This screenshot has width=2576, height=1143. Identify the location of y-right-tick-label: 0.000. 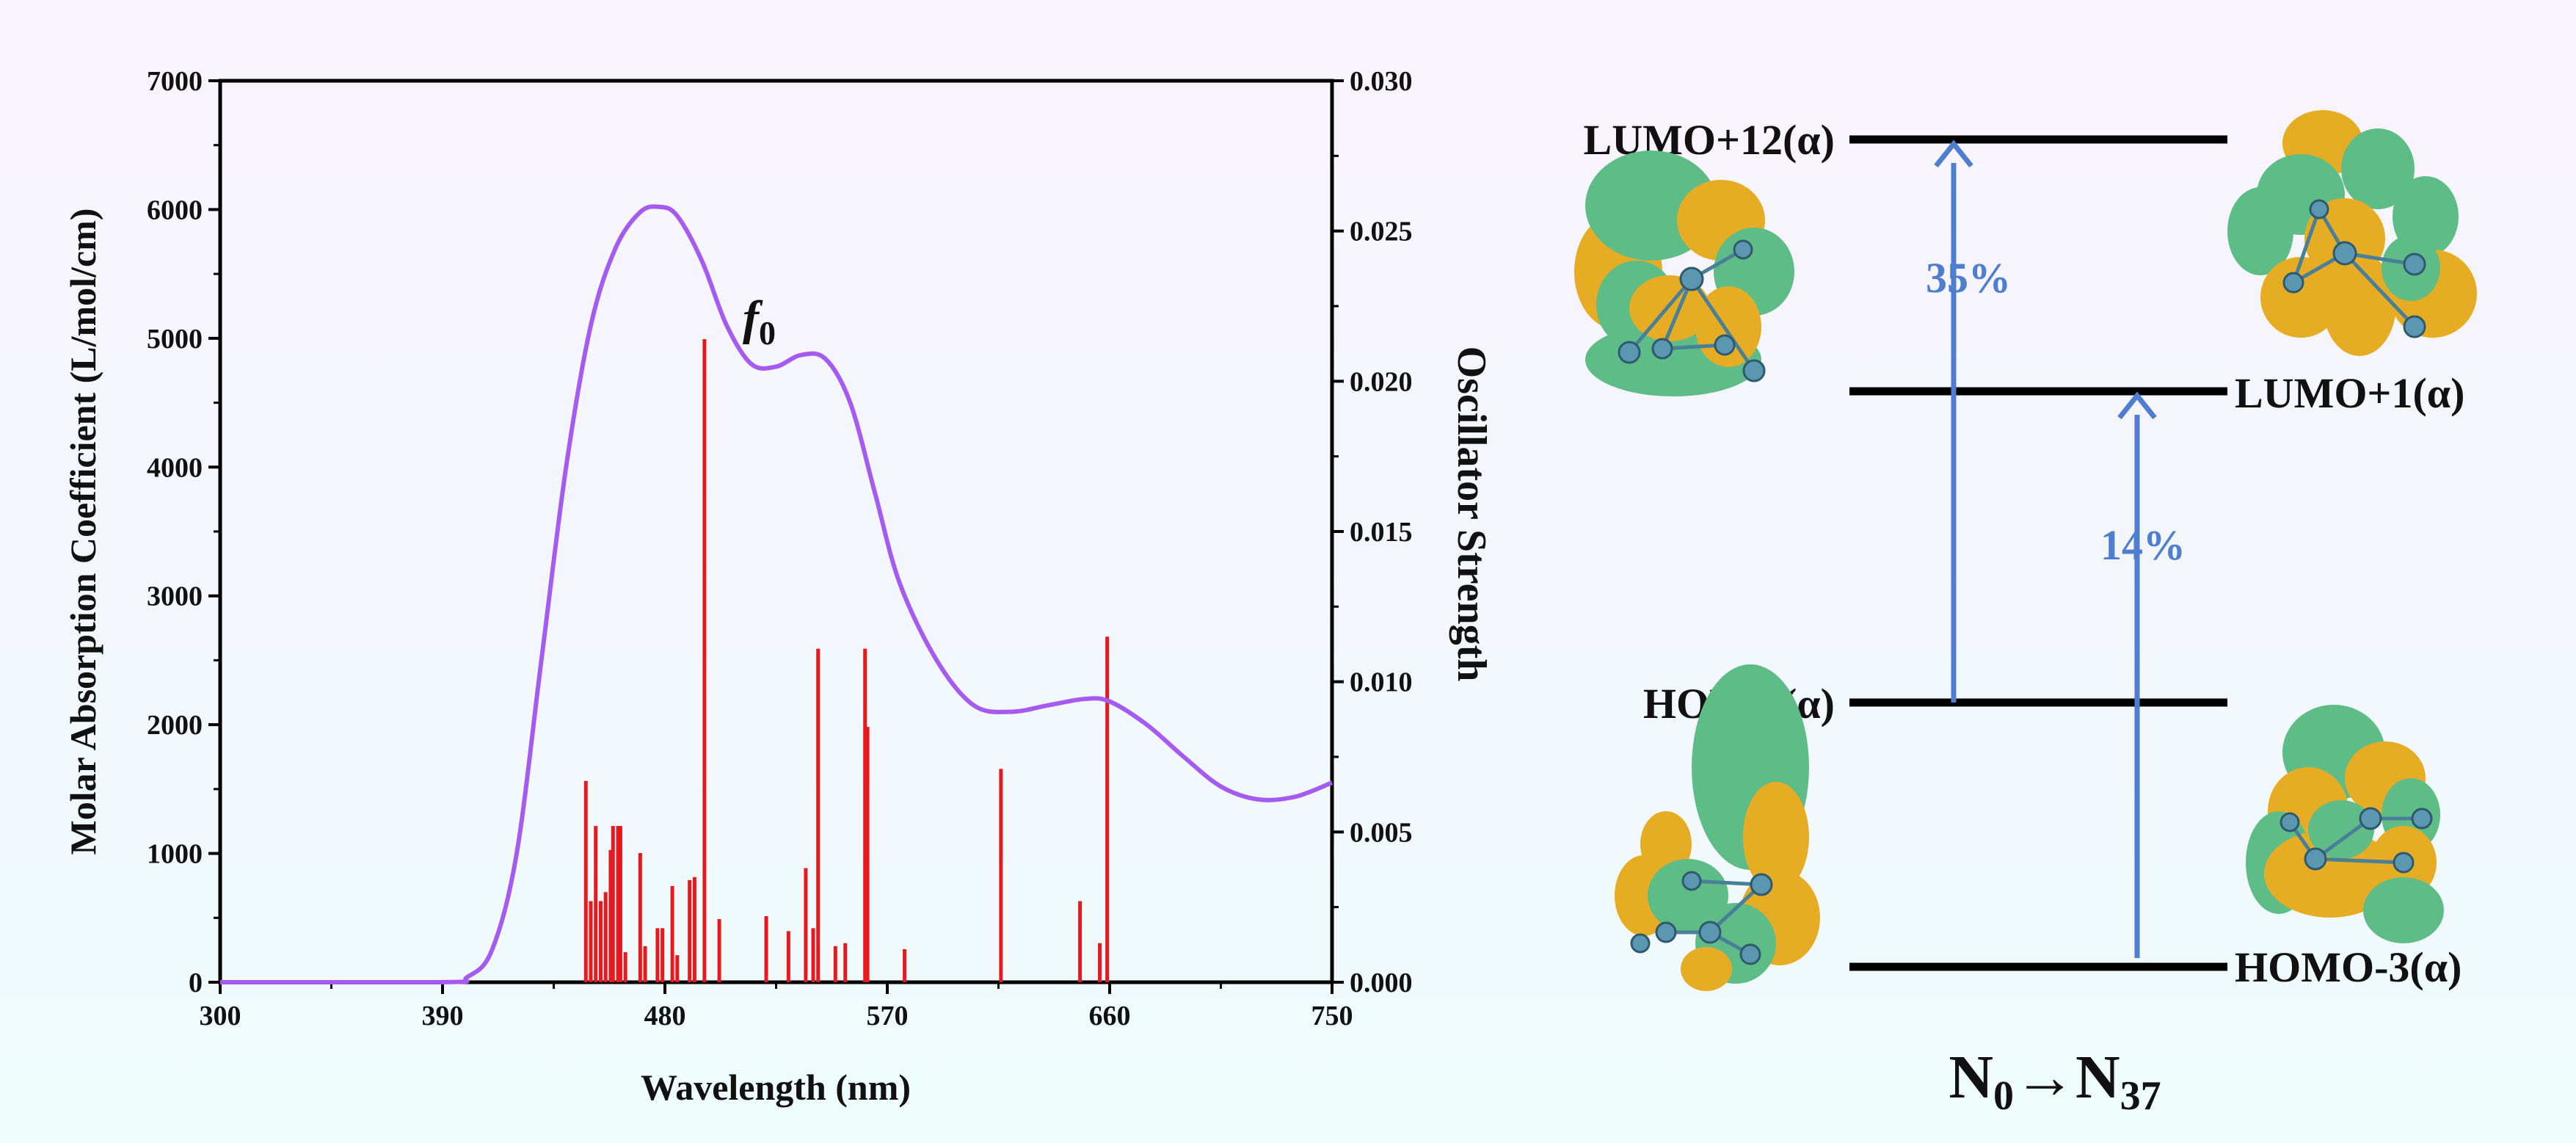
(1381, 983).